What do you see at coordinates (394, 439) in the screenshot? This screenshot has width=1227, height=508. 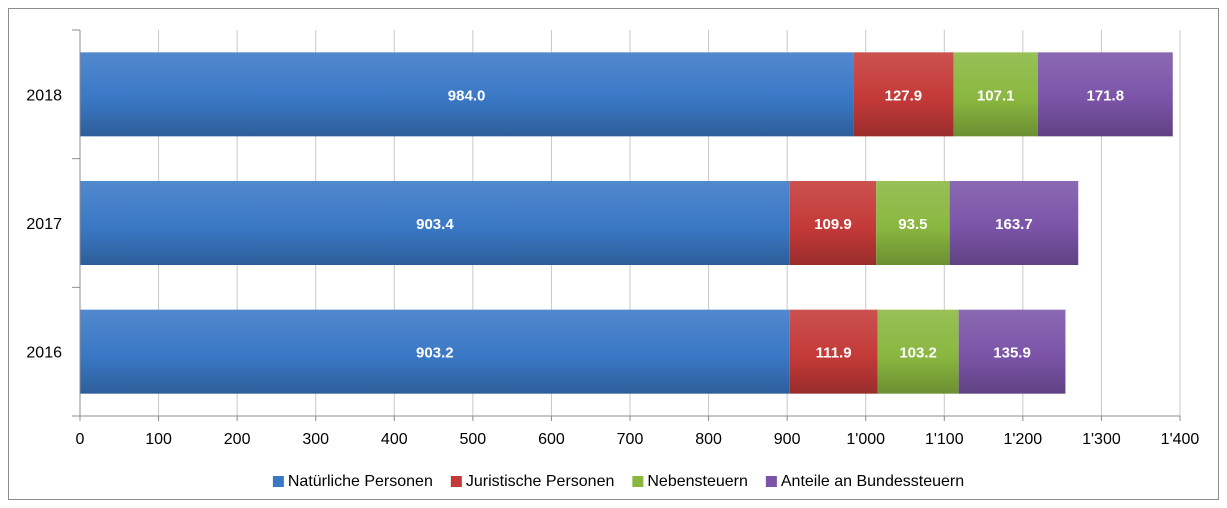 I see `x-tick-label: 400` at bounding box center [394, 439].